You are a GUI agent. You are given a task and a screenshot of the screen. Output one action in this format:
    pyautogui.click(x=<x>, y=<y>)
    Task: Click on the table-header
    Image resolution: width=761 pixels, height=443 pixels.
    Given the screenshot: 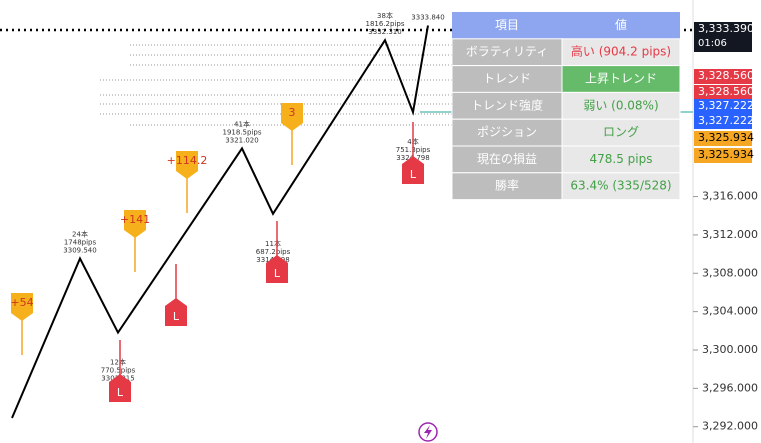 What is the action you would take?
    pyautogui.click(x=566, y=25)
    